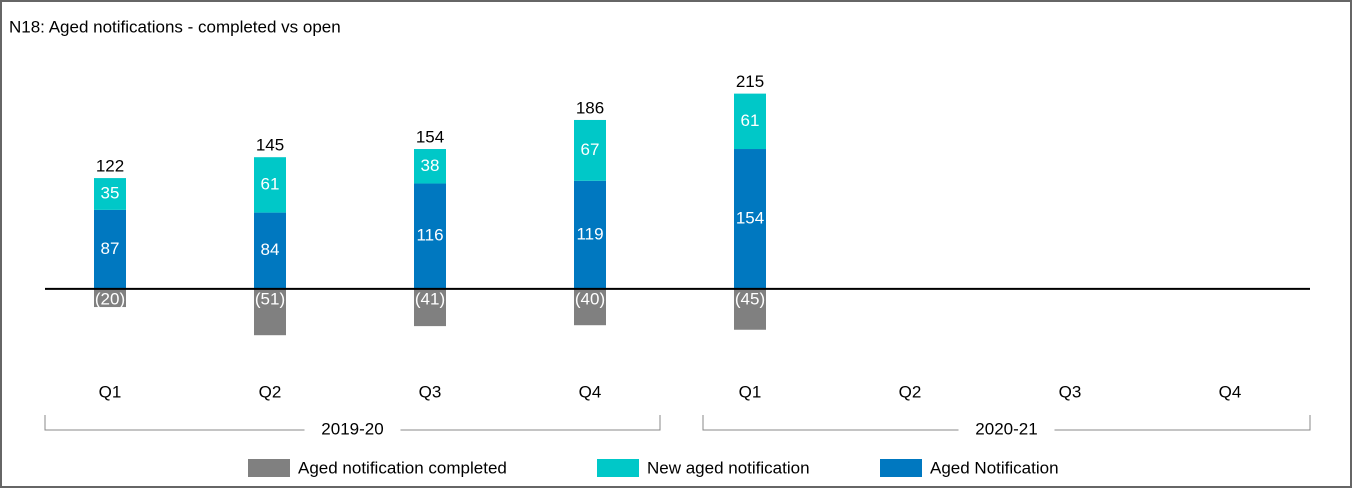 The height and width of the screenshot is (488, 1352). What do you see at coordinates (590, 107) in the screenshot?
I see `total-label: 186` at bounding box center [590, 107].